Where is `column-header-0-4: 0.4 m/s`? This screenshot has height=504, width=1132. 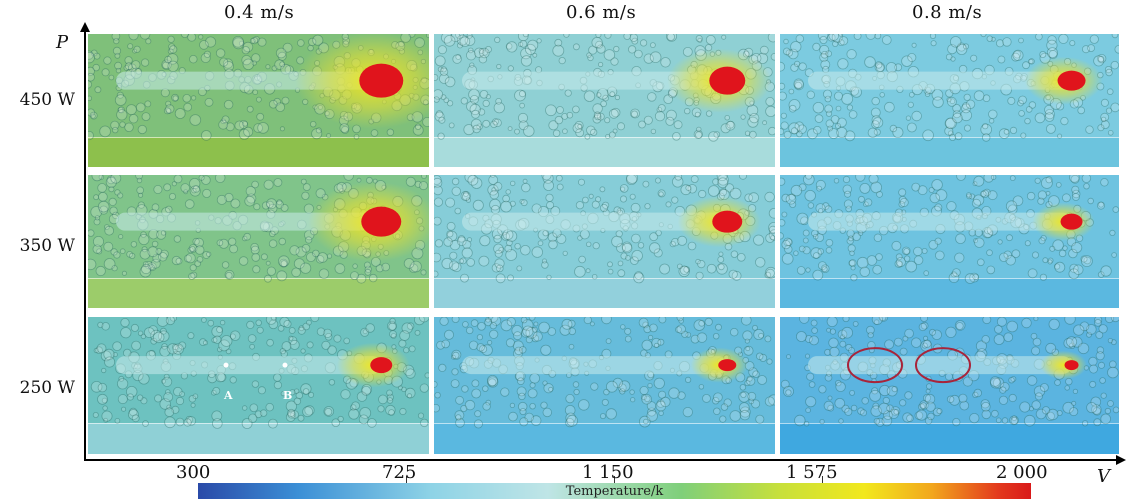
column-header-0-4: 0.4 m/s is located at coordinates (259, 12).